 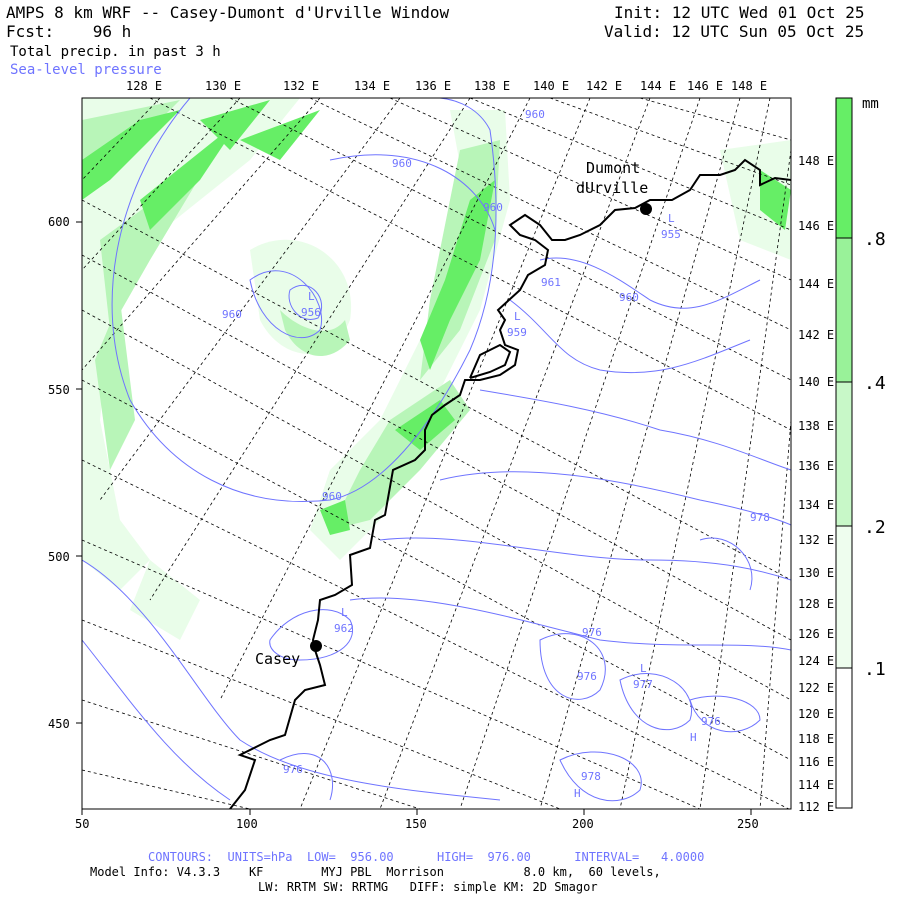 What do you see at coordinates (816, 785) in the screenshot?
I see `right-lon-label: 114 E` at bounding box center [816, 785].